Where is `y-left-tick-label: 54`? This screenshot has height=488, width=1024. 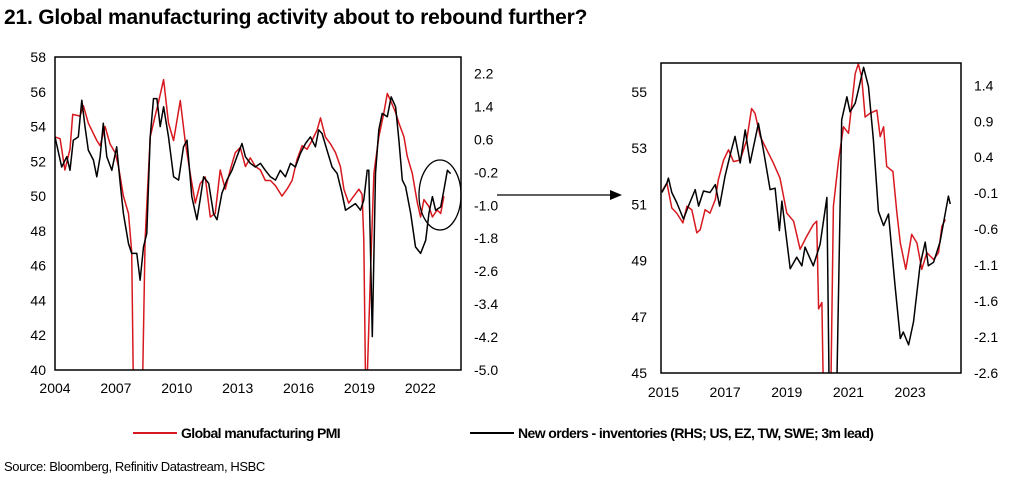 y-left-tick-label: 54 is located at coordinates (38, 127).